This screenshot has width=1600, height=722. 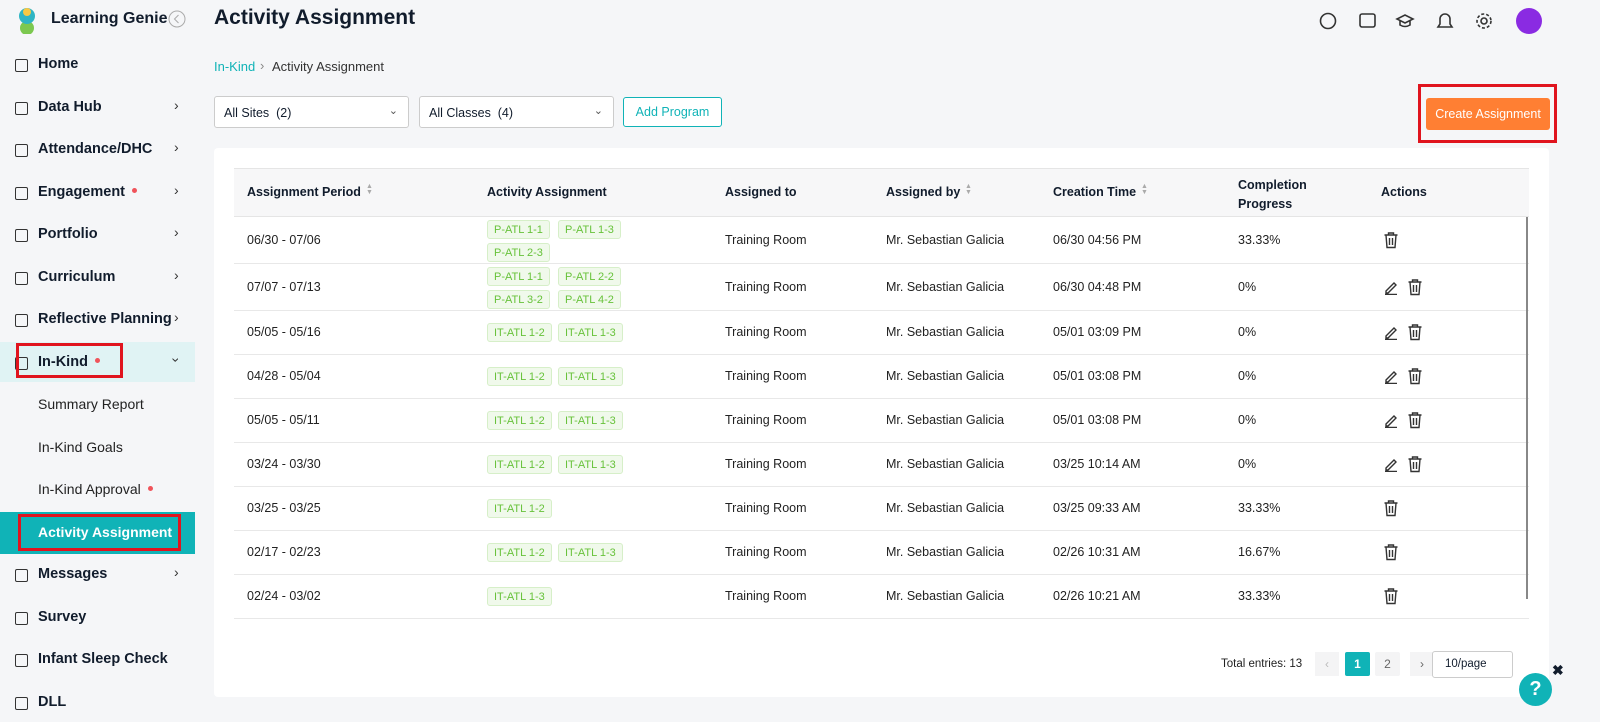 What do you see at coordinates (62, 616) in the screenshot?
I see `nav-item: Survey` at bounding box center [62, 616].